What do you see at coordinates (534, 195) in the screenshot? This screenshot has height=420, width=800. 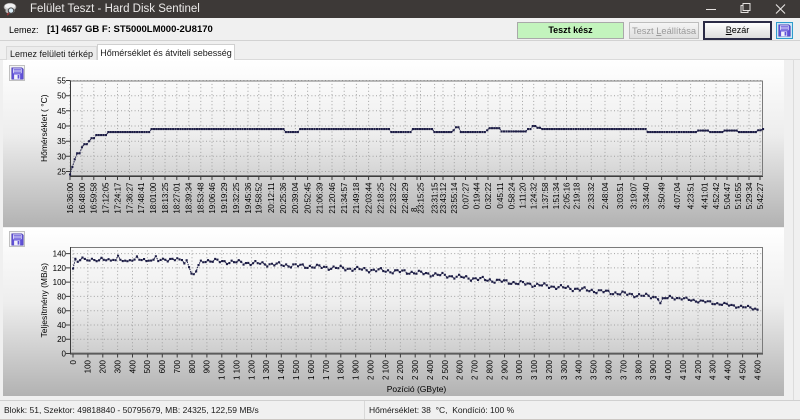 I see `svg-text: 1:24:32` at bounding box center [534, 195].